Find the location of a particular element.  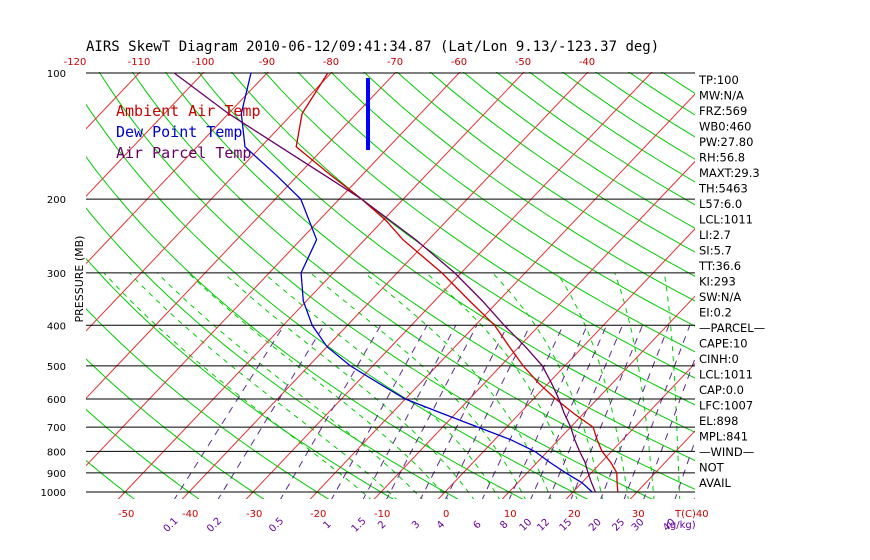

index-entry: CINH:0 is located at coordinates (719, 359).